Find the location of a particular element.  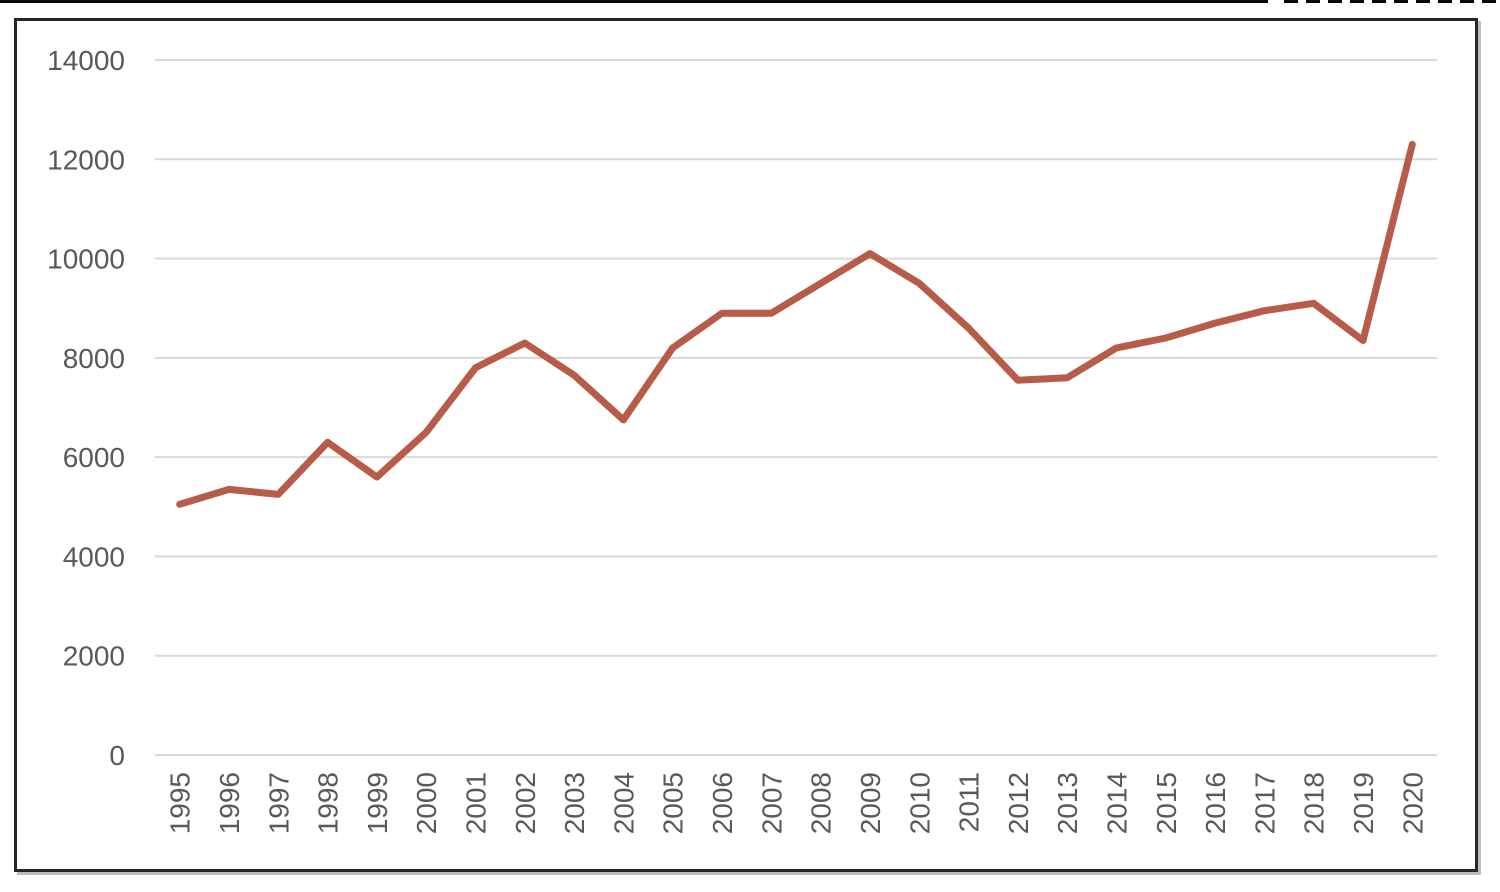

x-tick-label: 2000 is located at coordinates (426, 803).